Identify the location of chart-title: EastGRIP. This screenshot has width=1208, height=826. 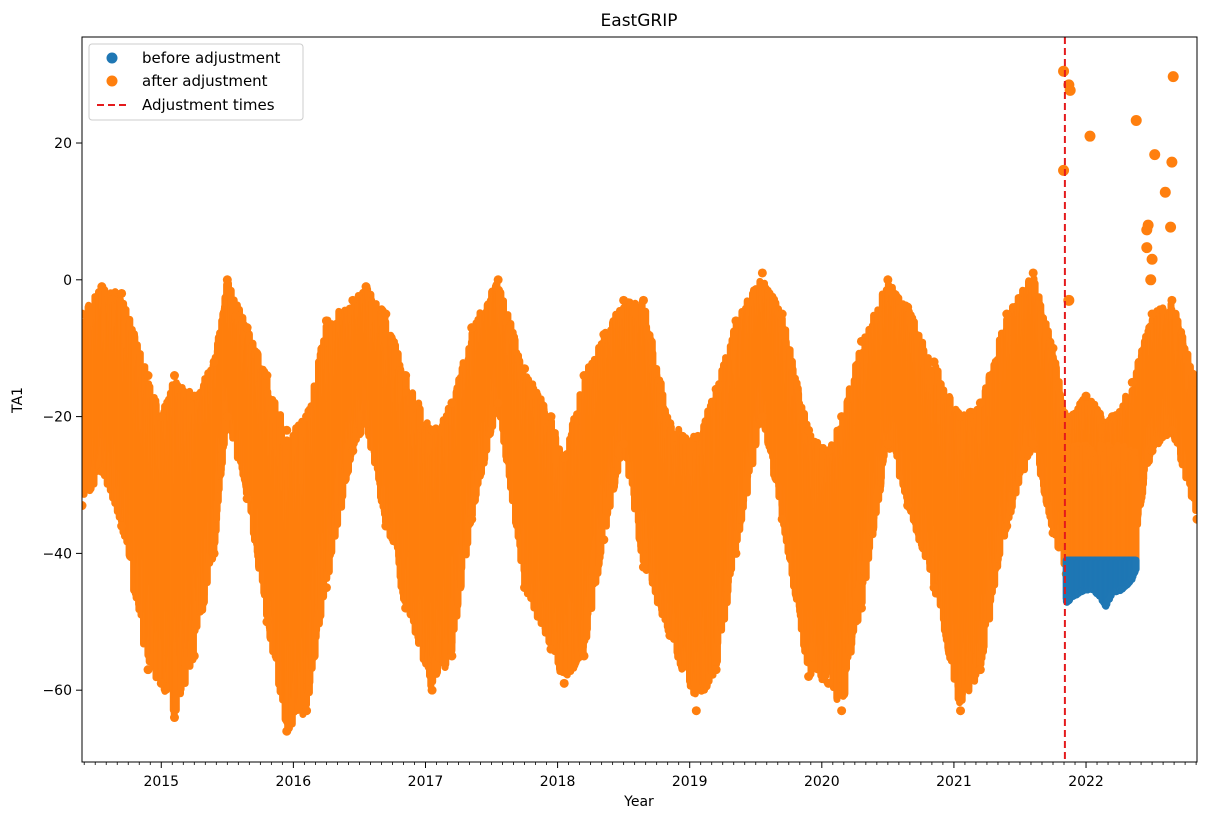
(639, 21).